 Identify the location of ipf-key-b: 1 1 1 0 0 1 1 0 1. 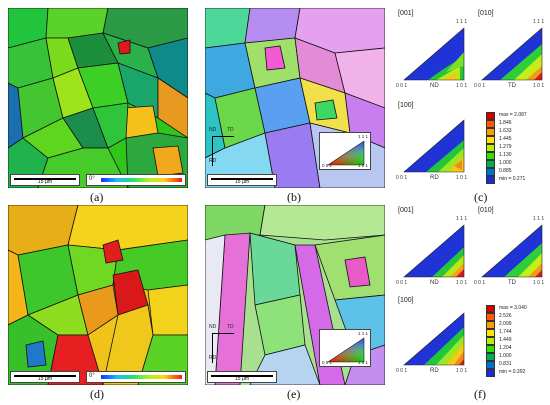
(345, 151).